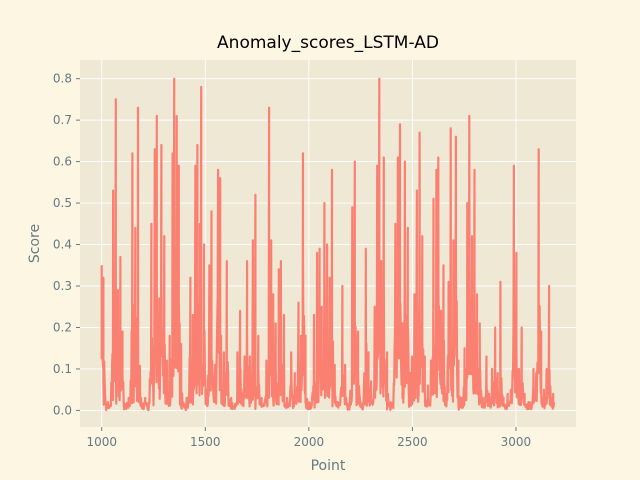 The image size is (640, 480). What do you see at coordinates (62, 120) in the screenshot?
I see `y-tick-label: 0.7` at bounding box center [62, 120].